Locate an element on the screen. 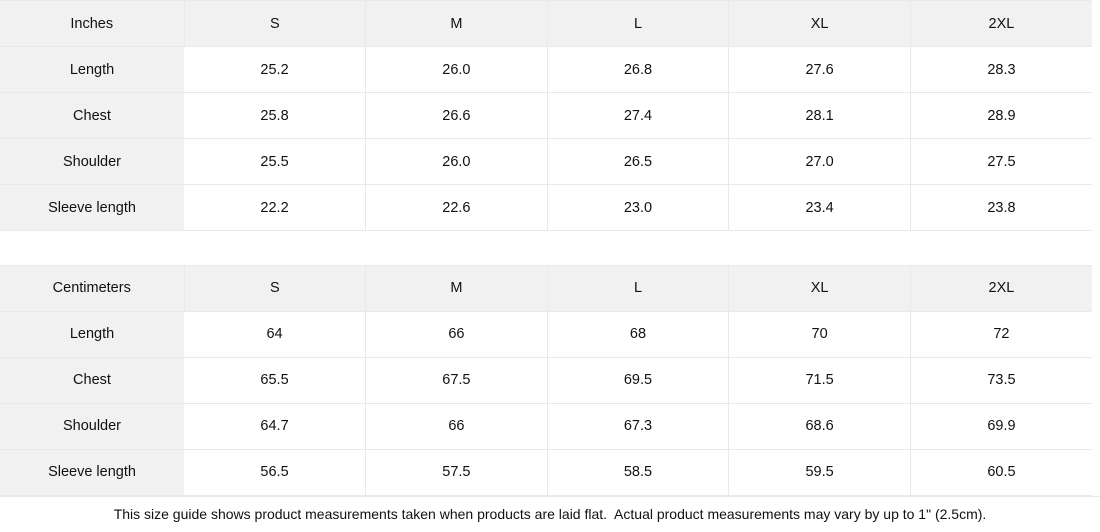  cell-chest-l: 27.4 is located at coordinates (637, 115).